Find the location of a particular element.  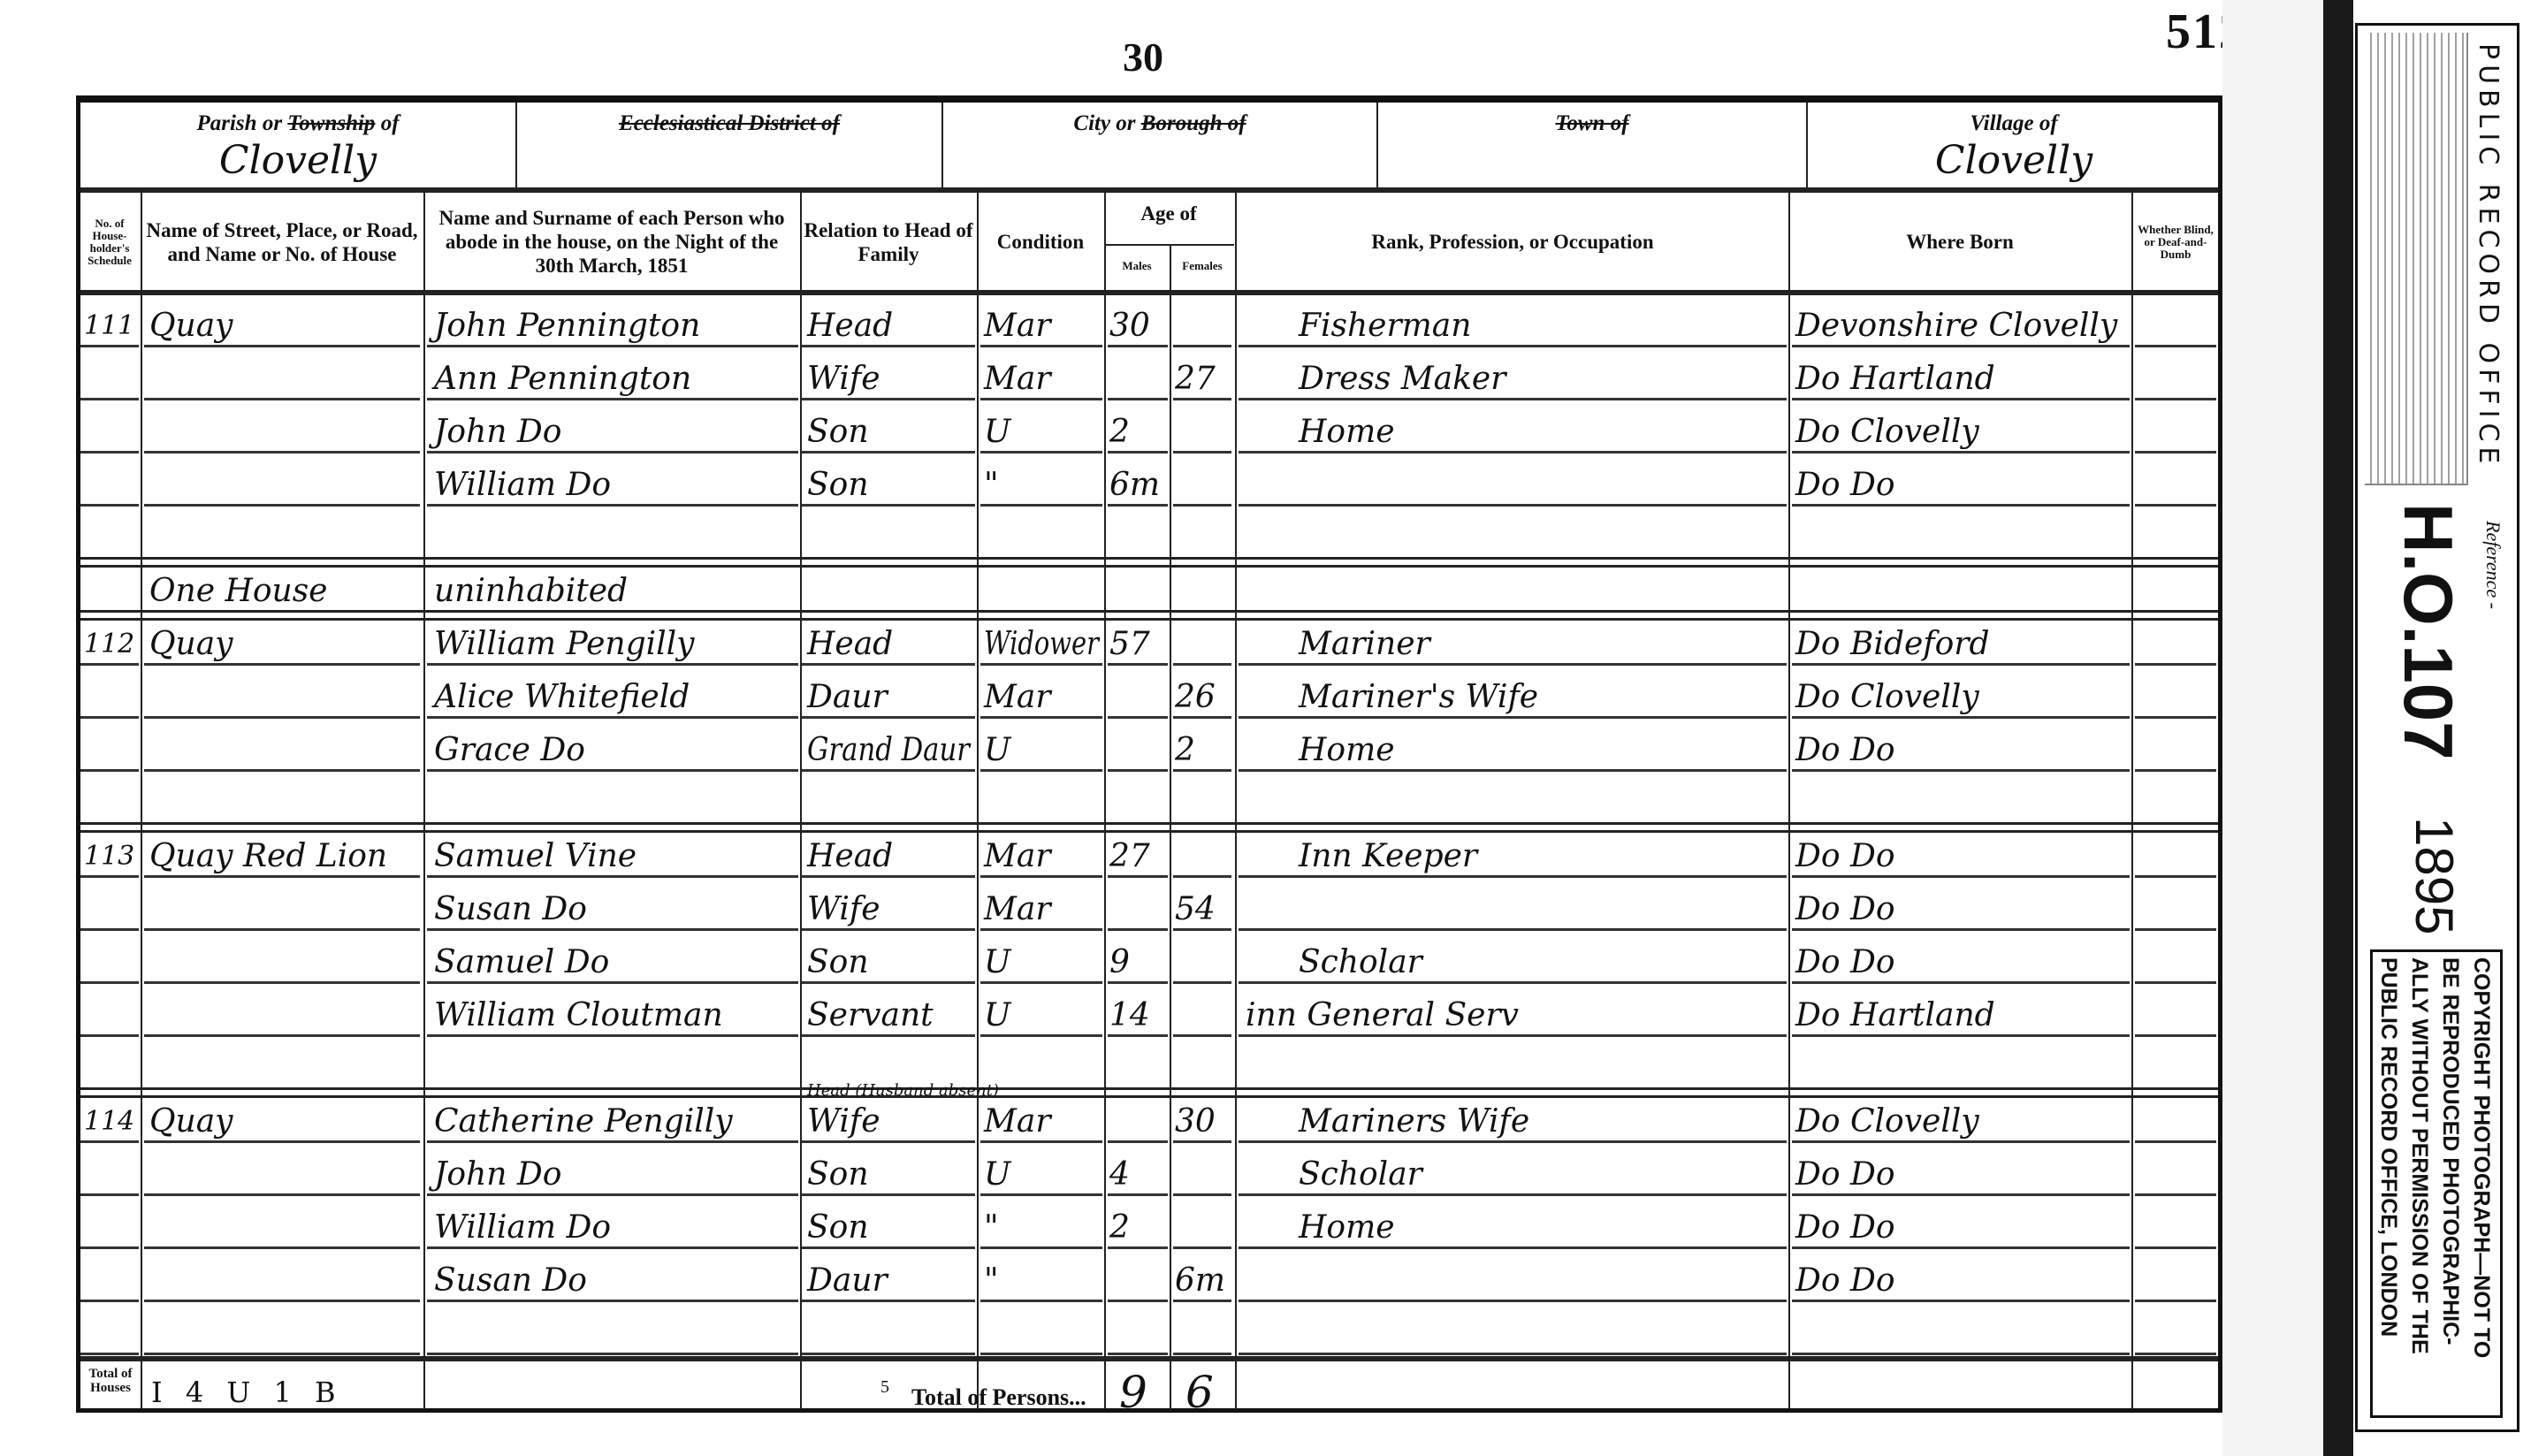

occupation: Home is located at coordinates (1347, 750).